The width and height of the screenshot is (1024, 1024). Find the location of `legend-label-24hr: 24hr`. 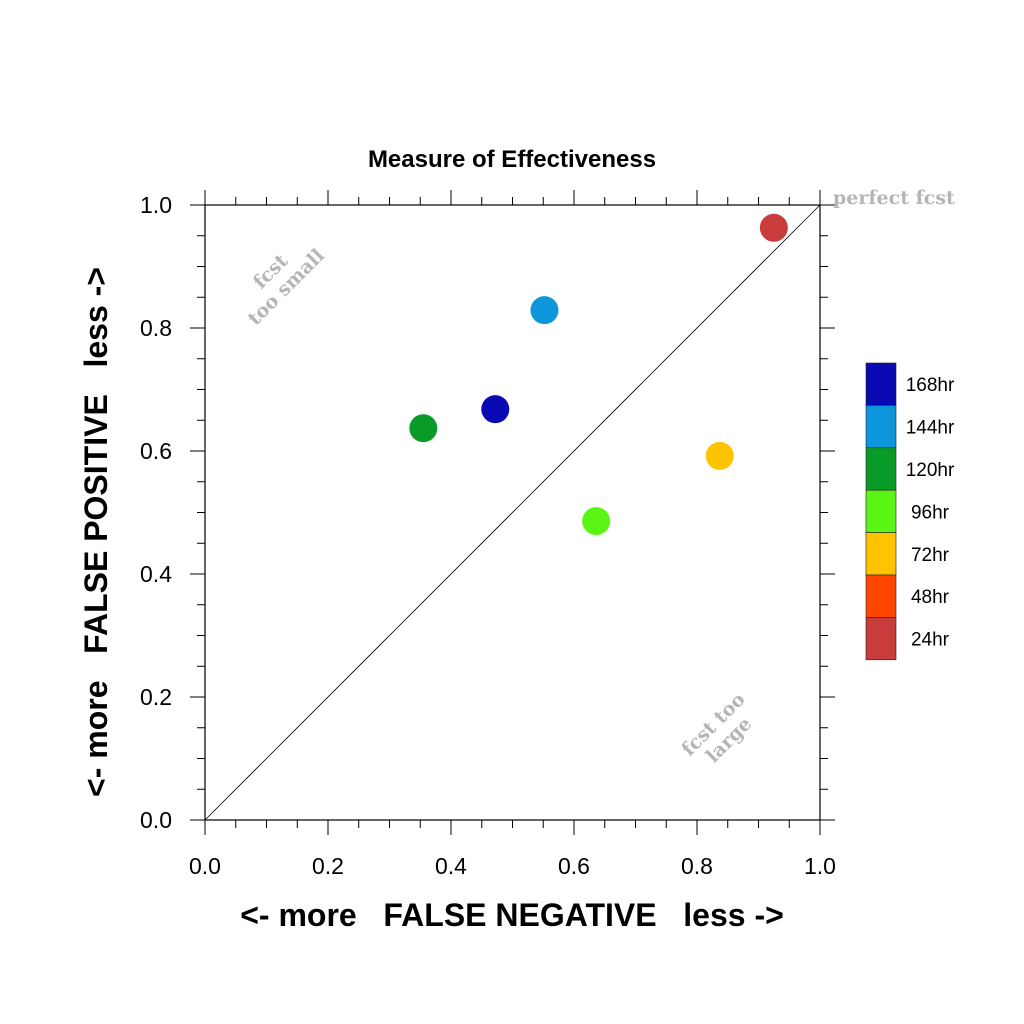

legend-label-24hr: 24hr is located at coordinates (930, 640).